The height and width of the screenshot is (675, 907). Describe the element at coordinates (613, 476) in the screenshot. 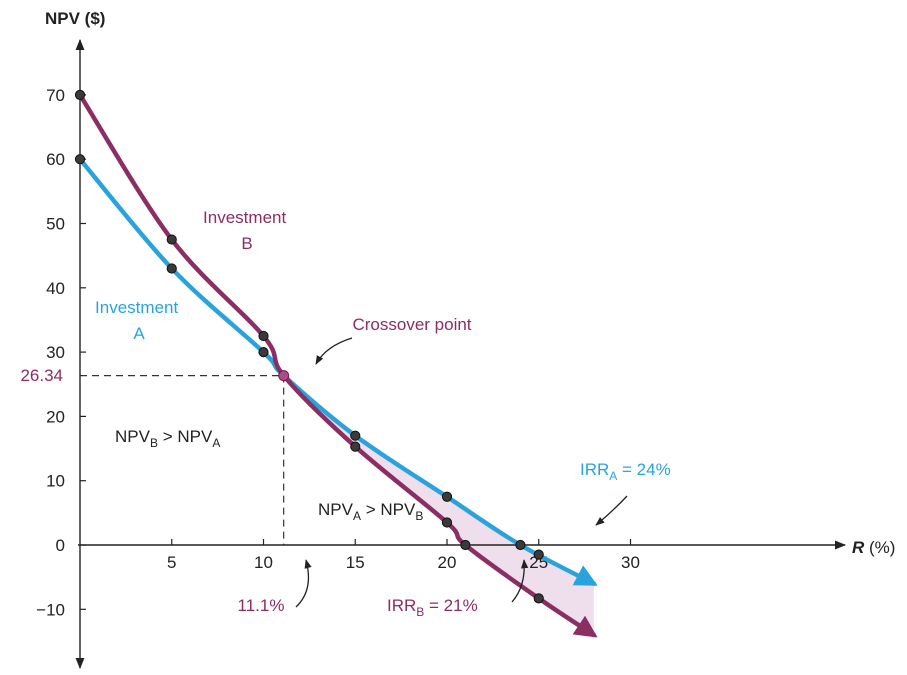

I see `irr-a-sub: A` at that location.